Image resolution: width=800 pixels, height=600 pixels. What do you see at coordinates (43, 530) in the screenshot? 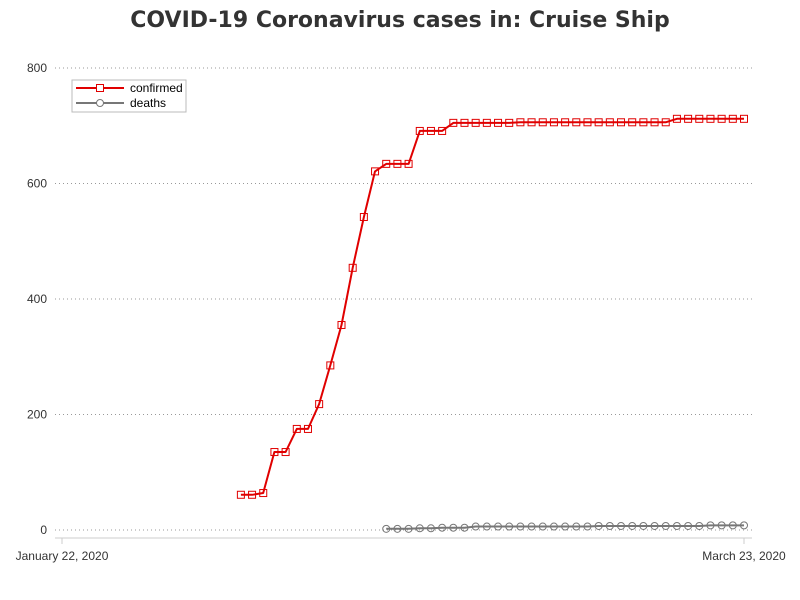
I see `y-tick-label: 0` at bounding box center [43, 530].